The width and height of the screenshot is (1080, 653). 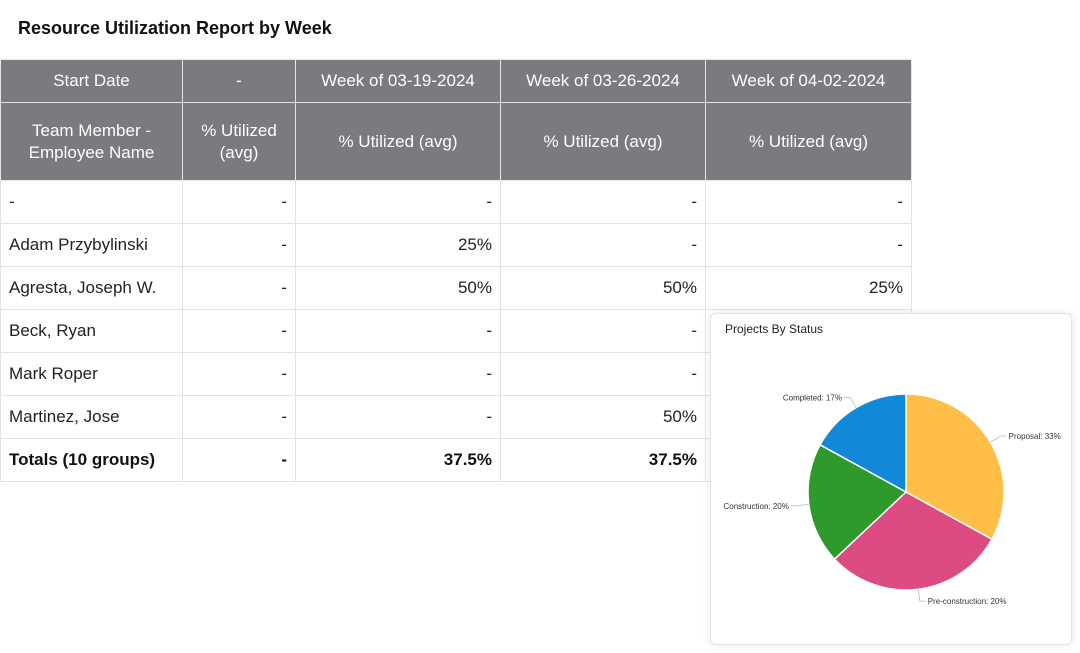 What do you see at coordinates (239, 81) in the screenshot?
I see `header-dash: -` at bounding box center [239, 81].